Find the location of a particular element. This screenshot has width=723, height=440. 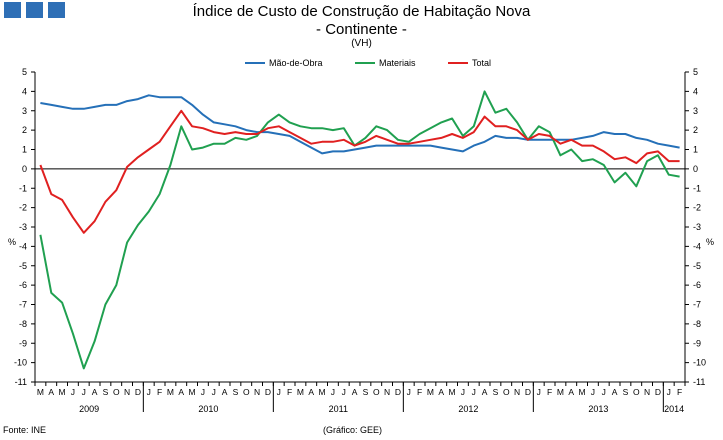

y-tick-label-right: 2 is located at coordinates (695, 130).